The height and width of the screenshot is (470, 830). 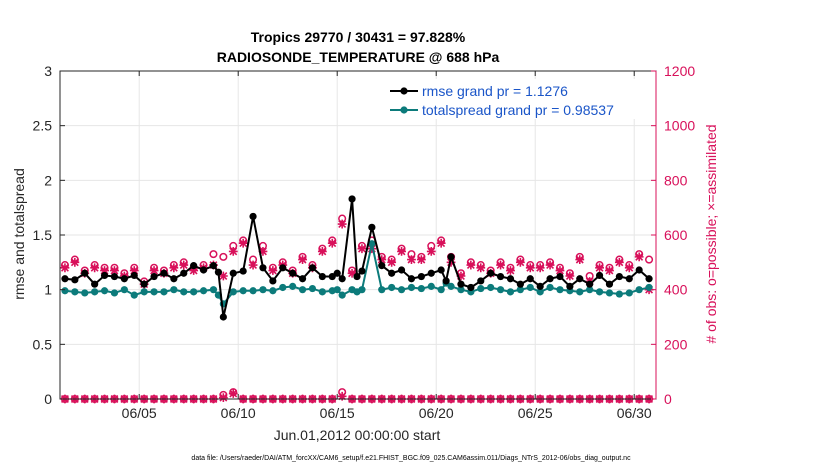 What do you see at coordinates (43, 126) in the screenshot?
I see `y-tick-label: 2.5` at bounding box center [43, 126].